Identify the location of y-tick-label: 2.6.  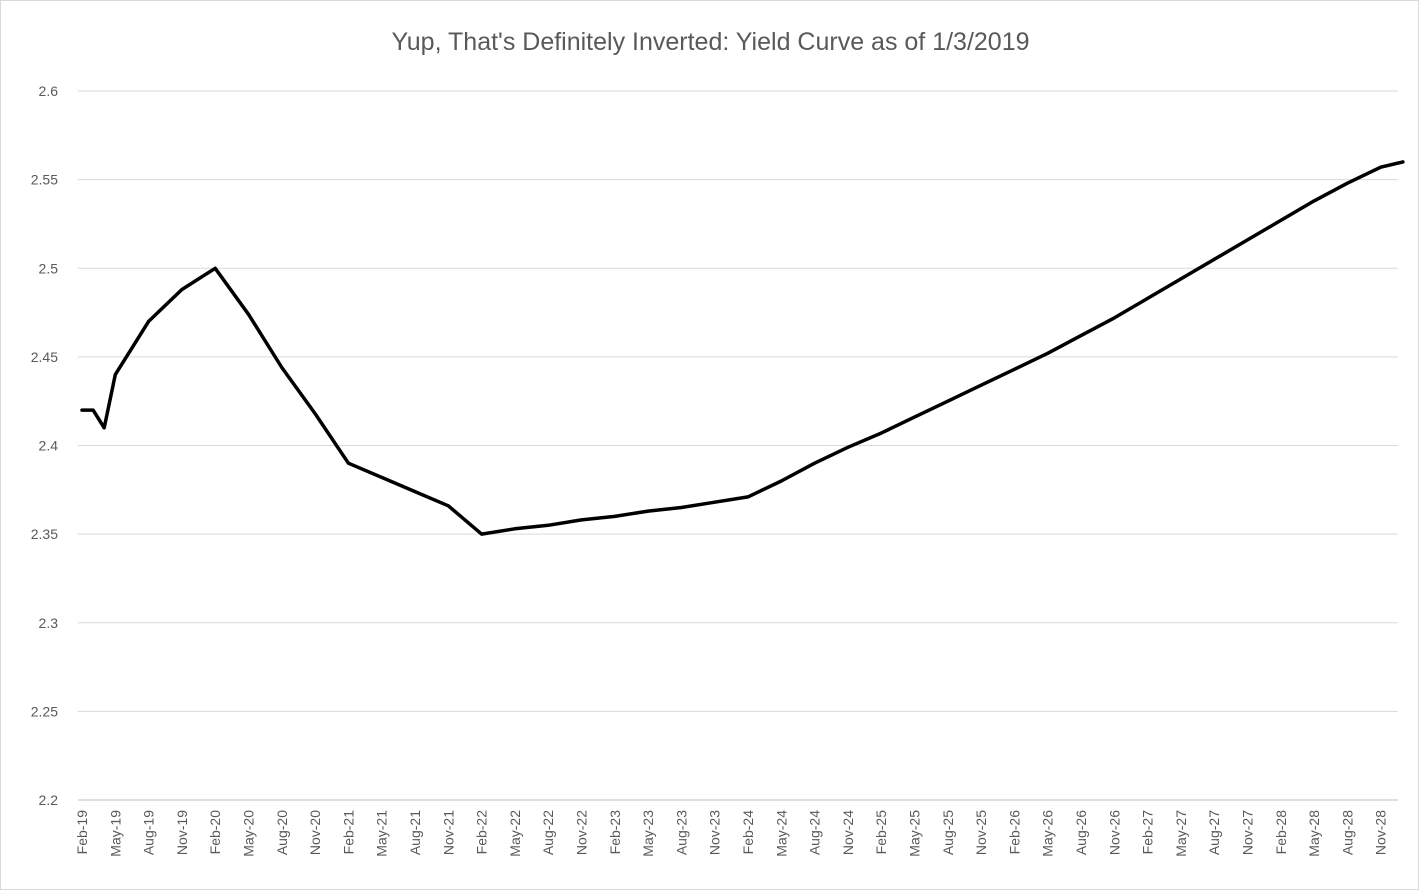
(49, 91).